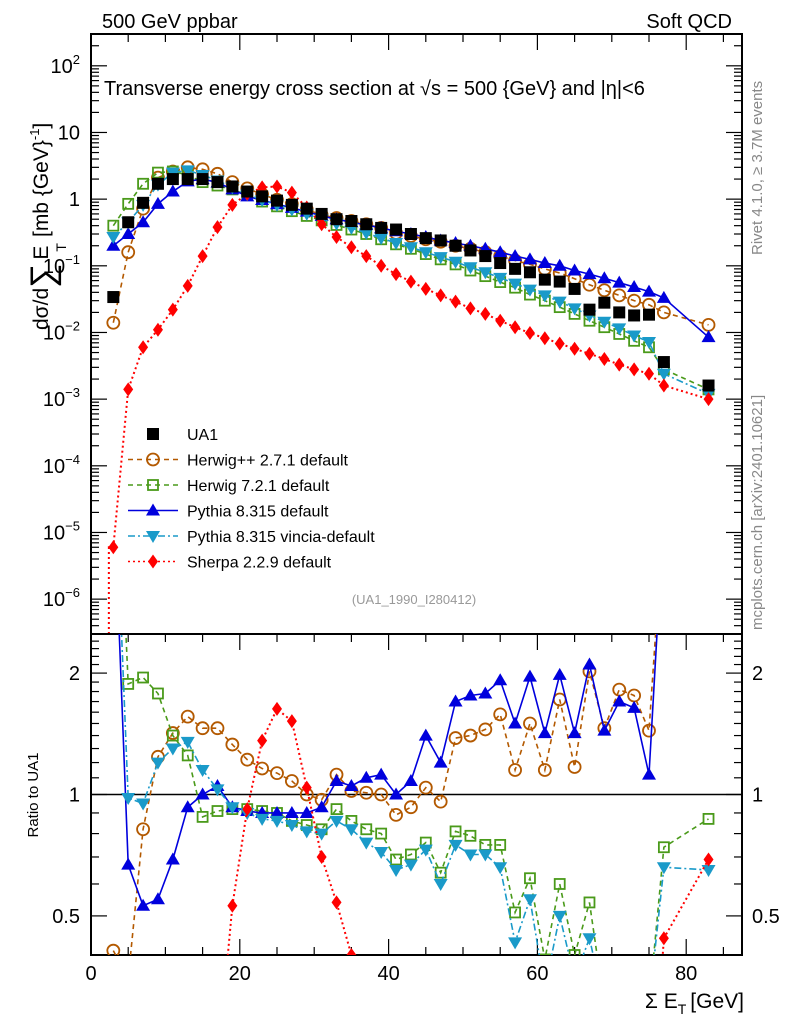 This screenshot has height=1024, width=786. I want to click on main-y-tick-label: 1, so click(74, 200).